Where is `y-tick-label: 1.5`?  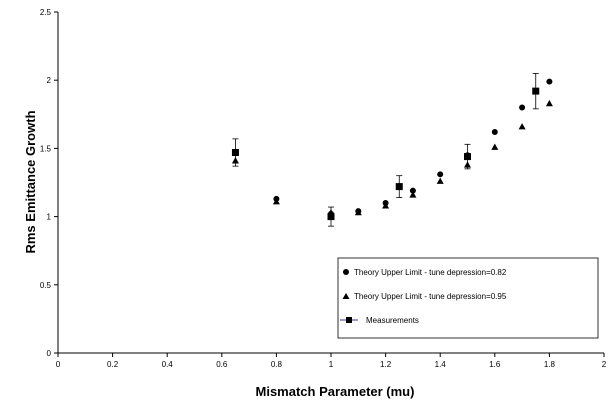 y-tick-label: 1.5 is located at coordinates (46, 148).